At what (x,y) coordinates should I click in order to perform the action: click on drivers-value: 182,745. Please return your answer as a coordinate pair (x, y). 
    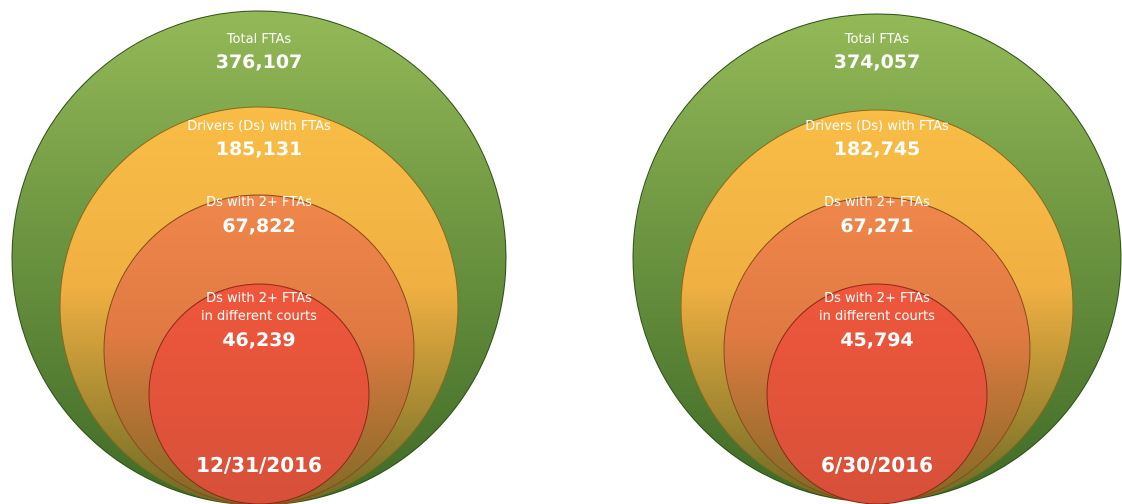
    Looking at the image, I should click on (877, 149).